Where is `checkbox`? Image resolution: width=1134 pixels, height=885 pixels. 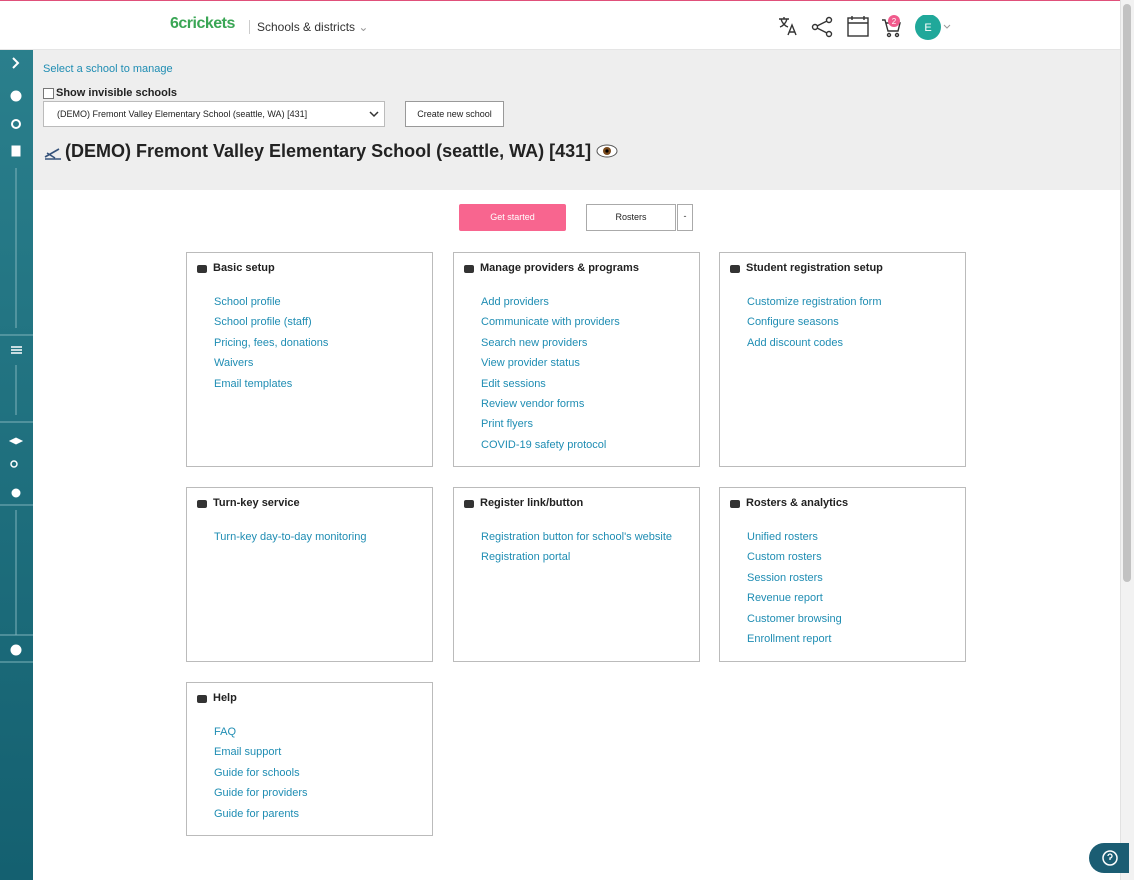
checkbox is located at coordinates (48, 93).